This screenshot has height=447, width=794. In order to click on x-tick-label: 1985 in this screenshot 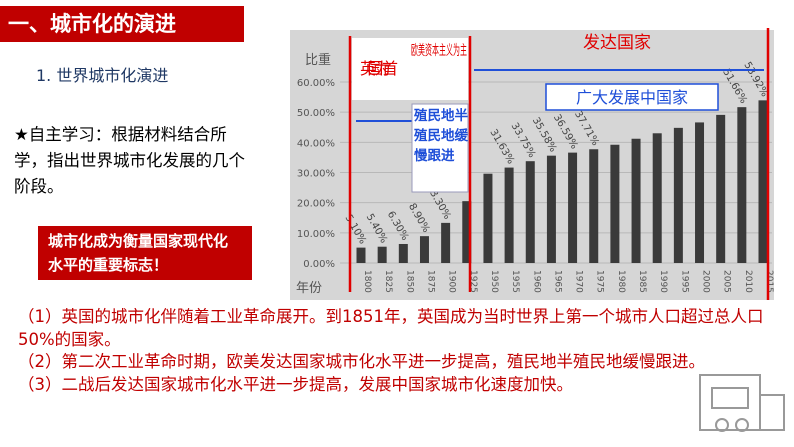, I will do `click(642, 281)`.